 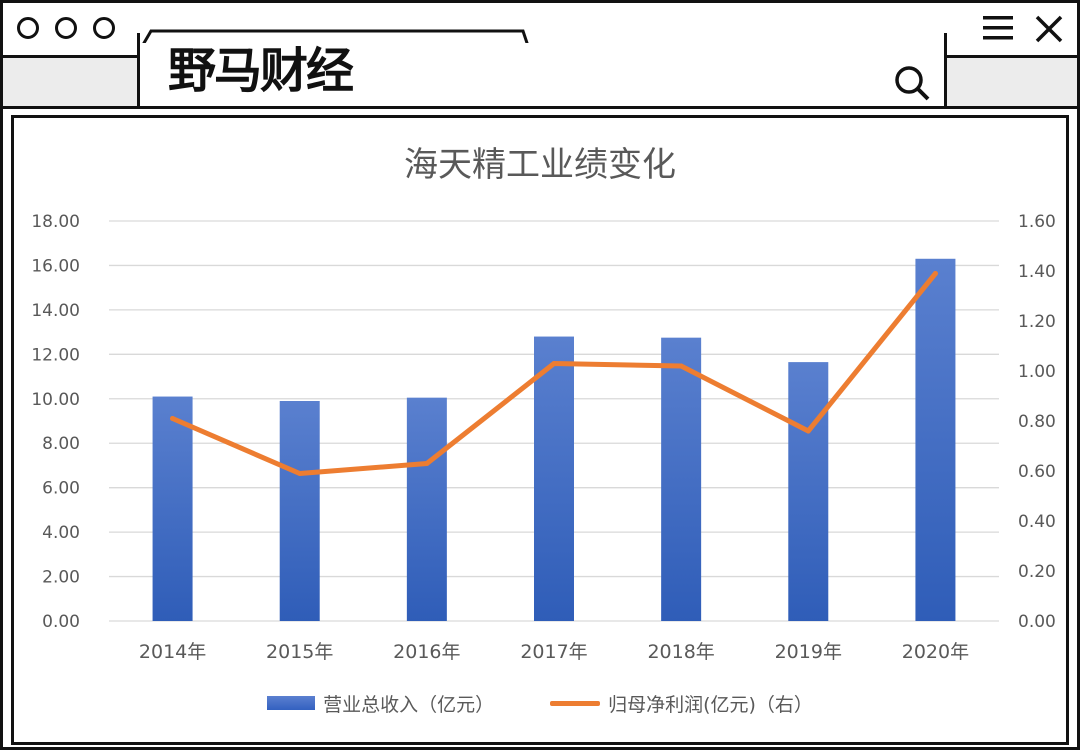 I want to click on x-tick-label: 2019年, so click(x=808, y=652).